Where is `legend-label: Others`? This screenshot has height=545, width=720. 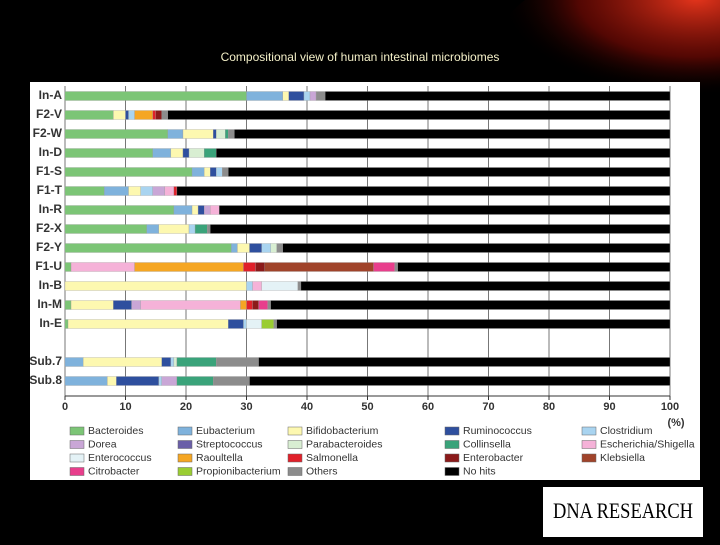 legend-label: Others is located at coordinates (322, 471).